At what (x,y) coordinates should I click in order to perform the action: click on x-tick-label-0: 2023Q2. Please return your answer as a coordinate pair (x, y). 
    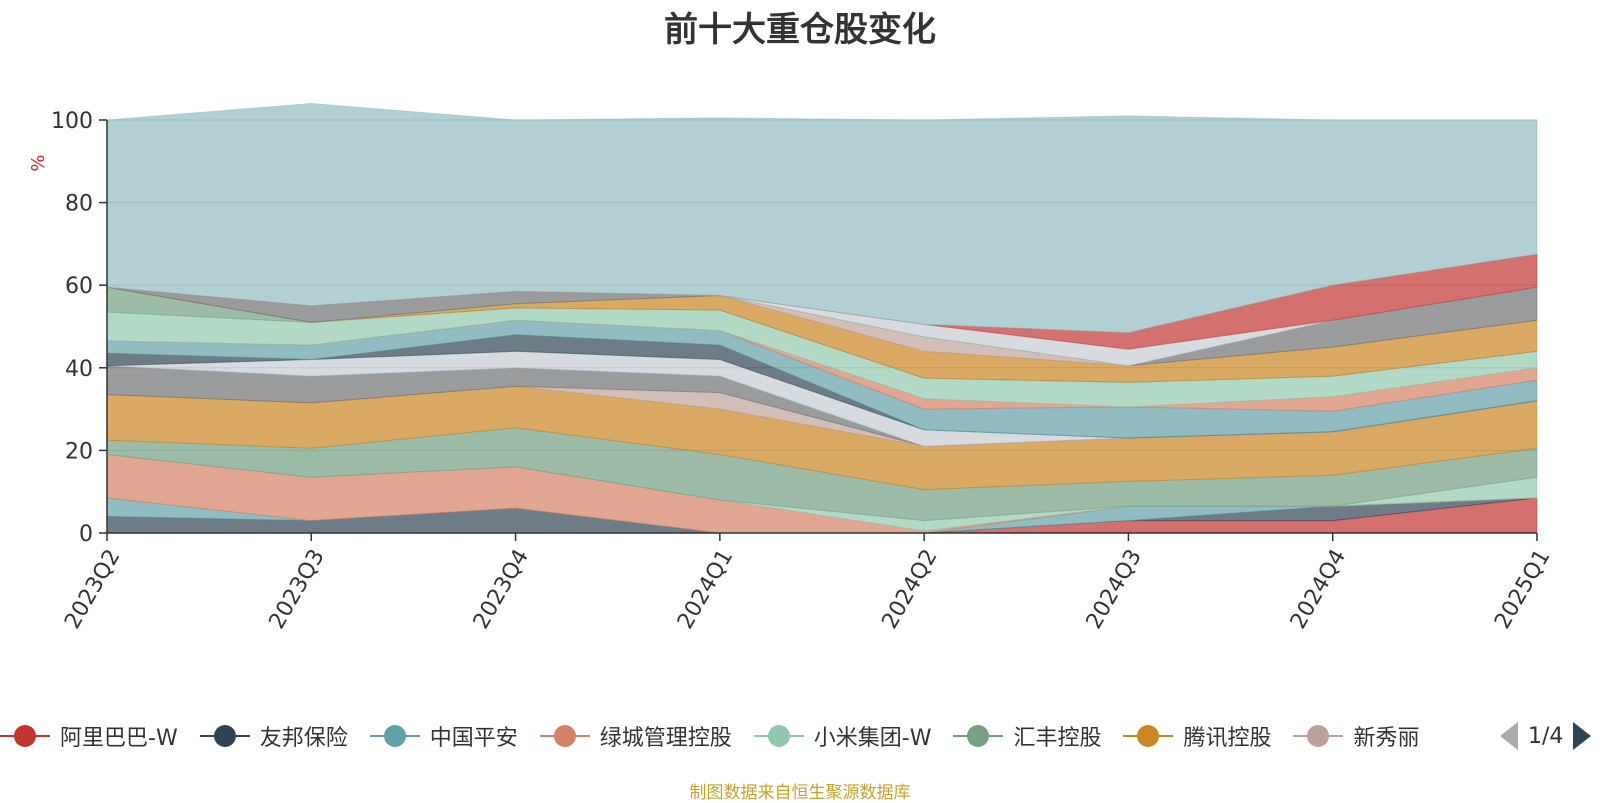
    Looking at the image, I should click on (92, 589).